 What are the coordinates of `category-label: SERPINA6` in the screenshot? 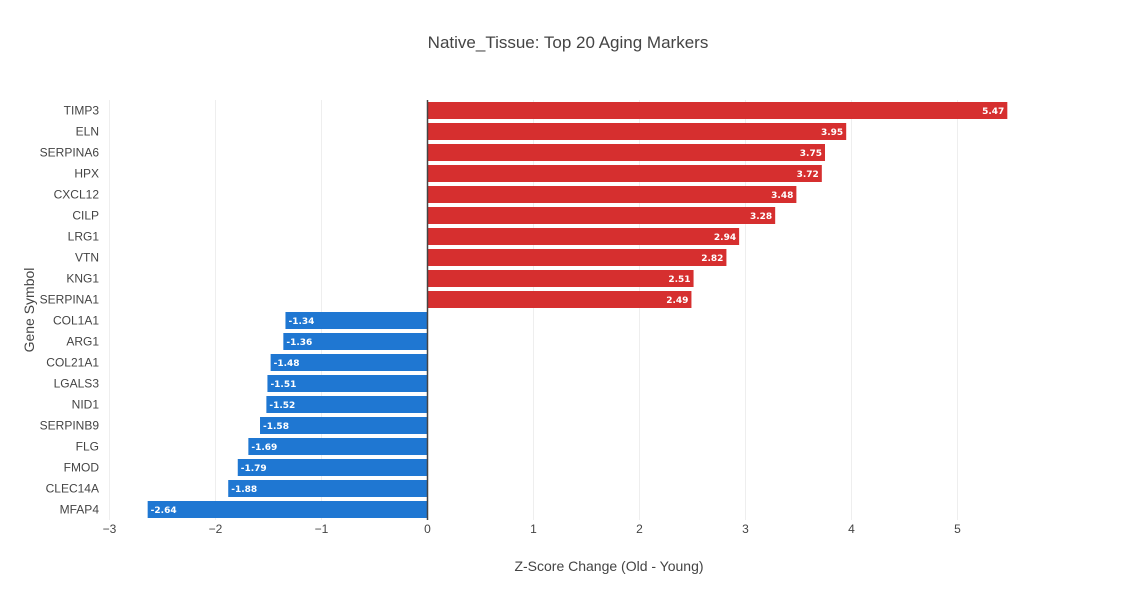 It's located at (70, 153).